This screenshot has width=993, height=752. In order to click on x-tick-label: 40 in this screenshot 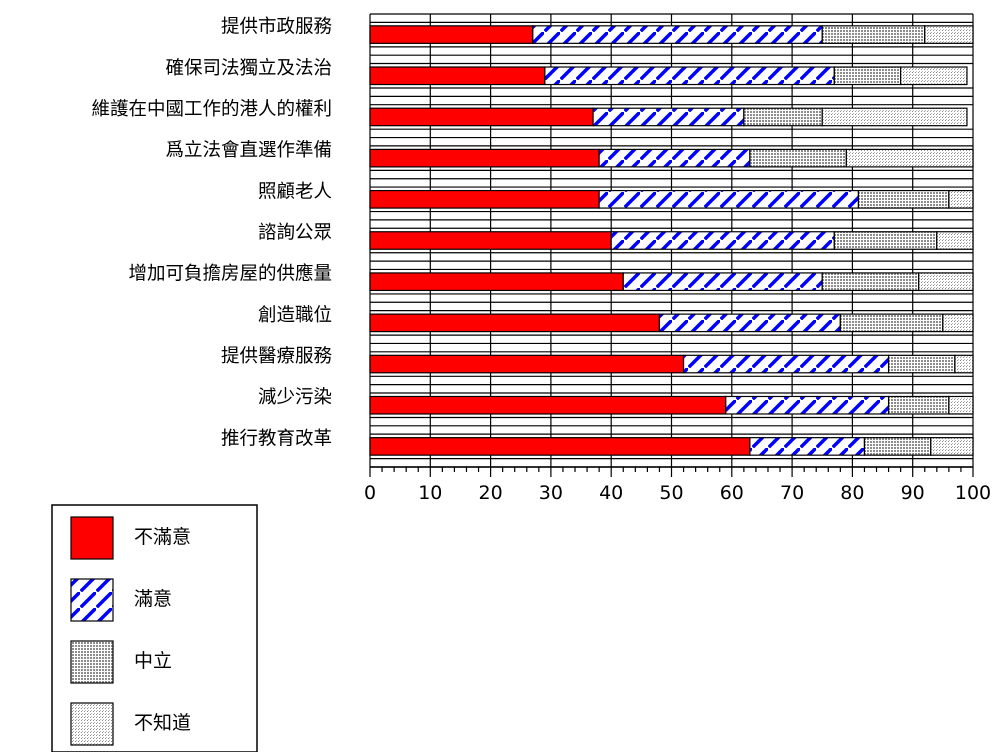, I will do `click(611, 493)`.